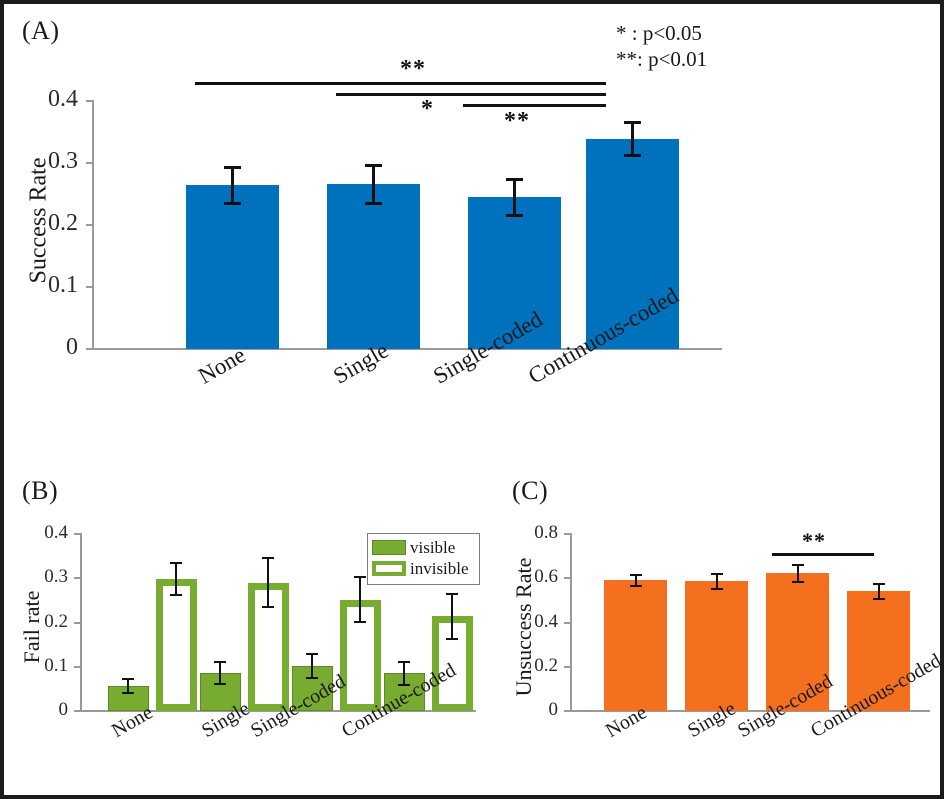  What do you see at coordinates (176, 579) in the screenshot?
I see `panel-b-errorbar-none-invisible` at bounding box center [176, 579].